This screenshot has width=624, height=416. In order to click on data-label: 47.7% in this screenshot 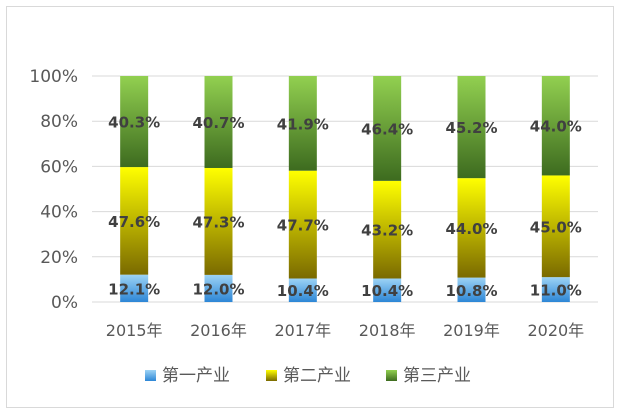, I will do `click(303, 226)`.